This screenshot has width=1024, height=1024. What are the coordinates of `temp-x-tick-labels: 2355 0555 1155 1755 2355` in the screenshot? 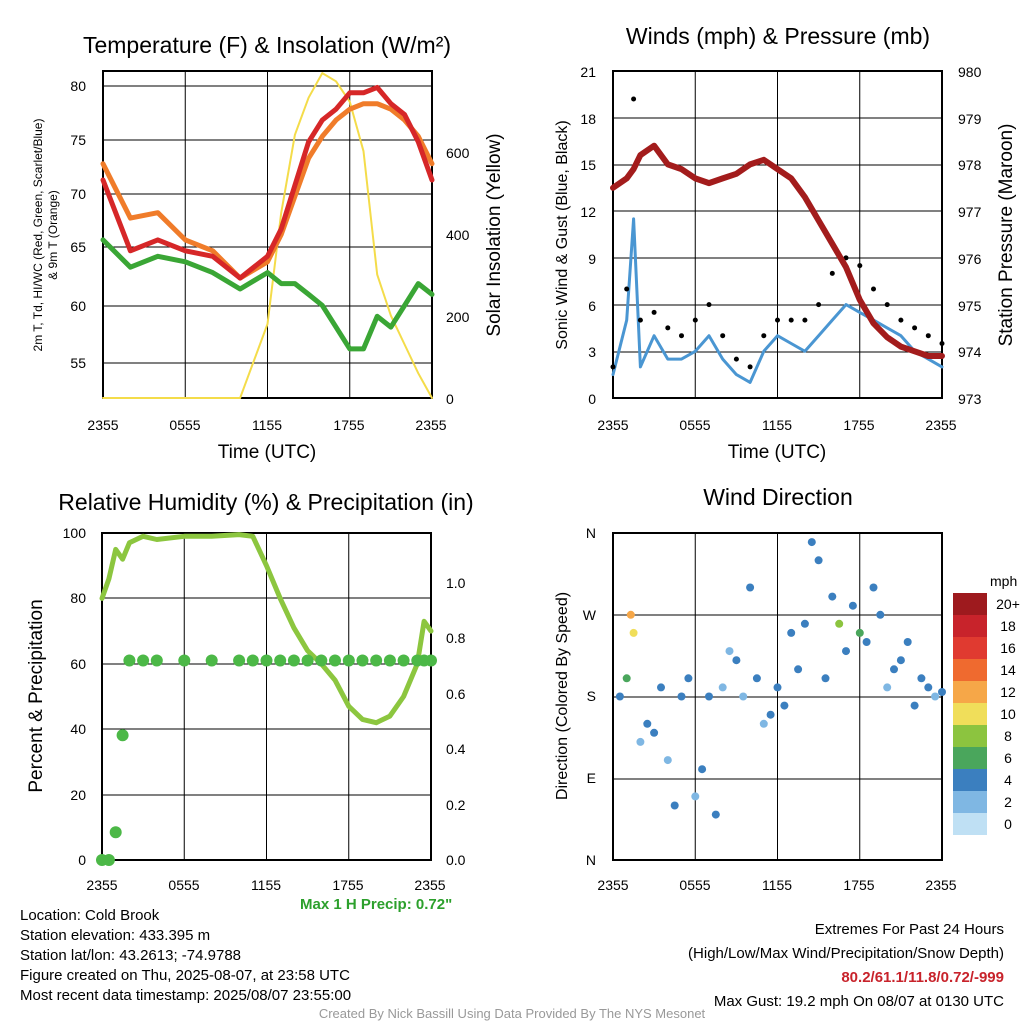 It's located at (266, 425).